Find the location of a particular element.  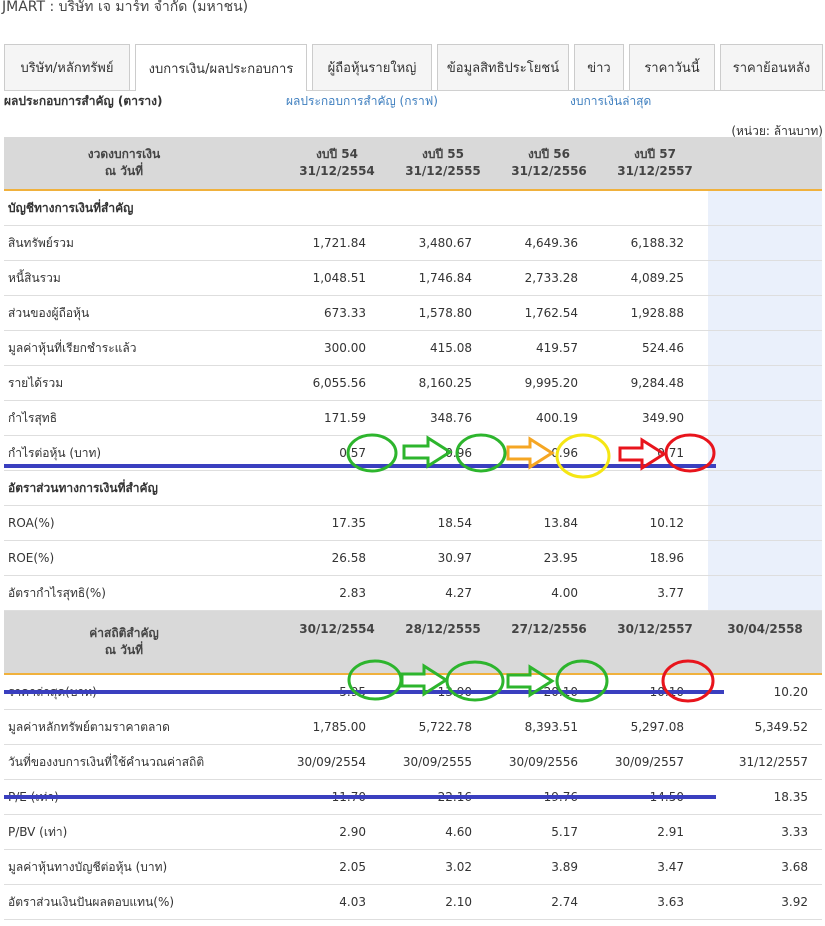

tab-price-today: ราคาวันนี้ is located at coordinates (672, 67).